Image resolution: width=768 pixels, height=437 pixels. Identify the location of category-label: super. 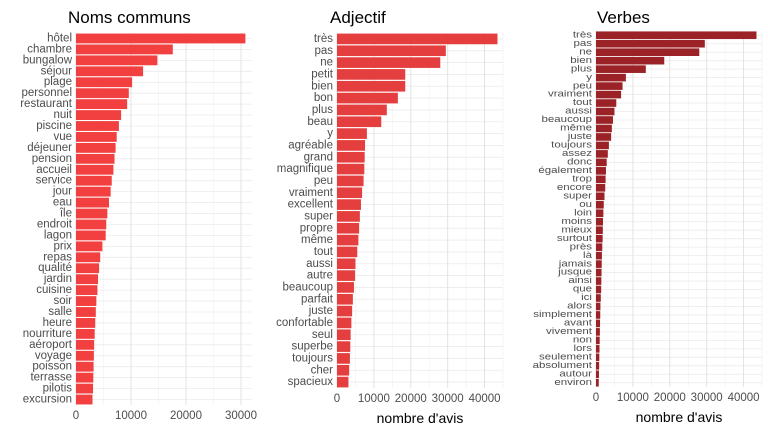
(318, 216).